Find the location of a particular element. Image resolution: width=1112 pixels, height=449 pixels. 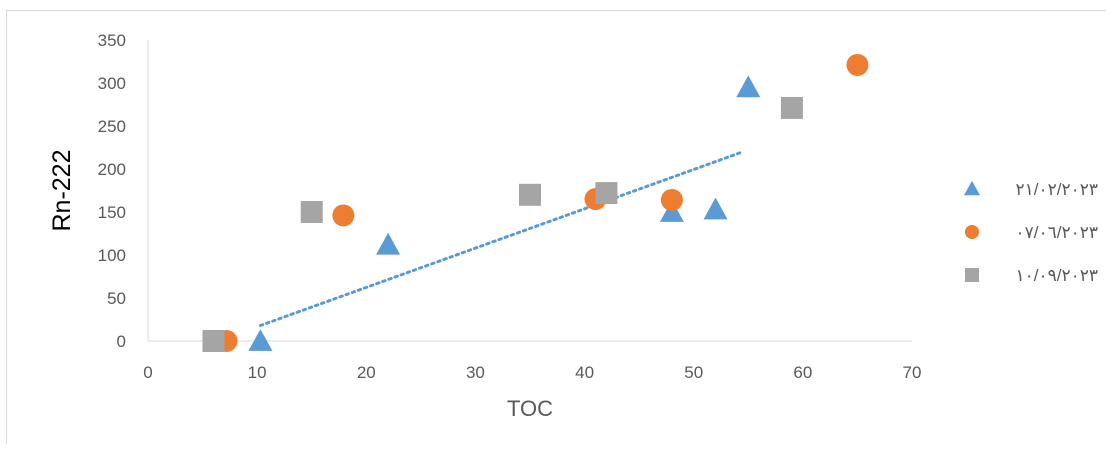

x-tick-label: 40 is located at coordinates (584, 372).